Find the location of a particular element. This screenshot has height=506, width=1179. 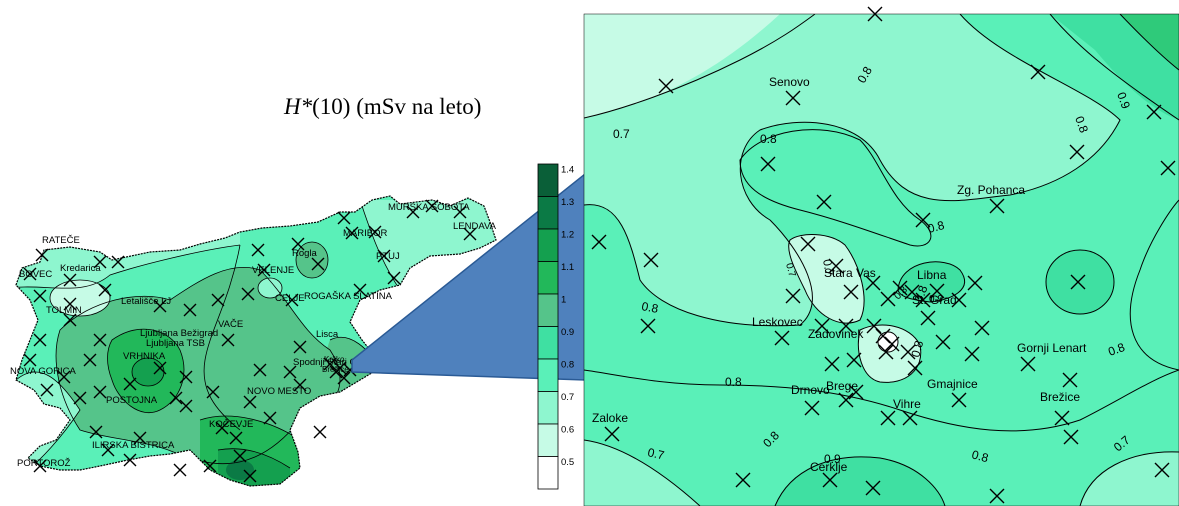

label-spodnji-stari-grad: Spodnji Stari Grad is located at coordinates (332, 362).